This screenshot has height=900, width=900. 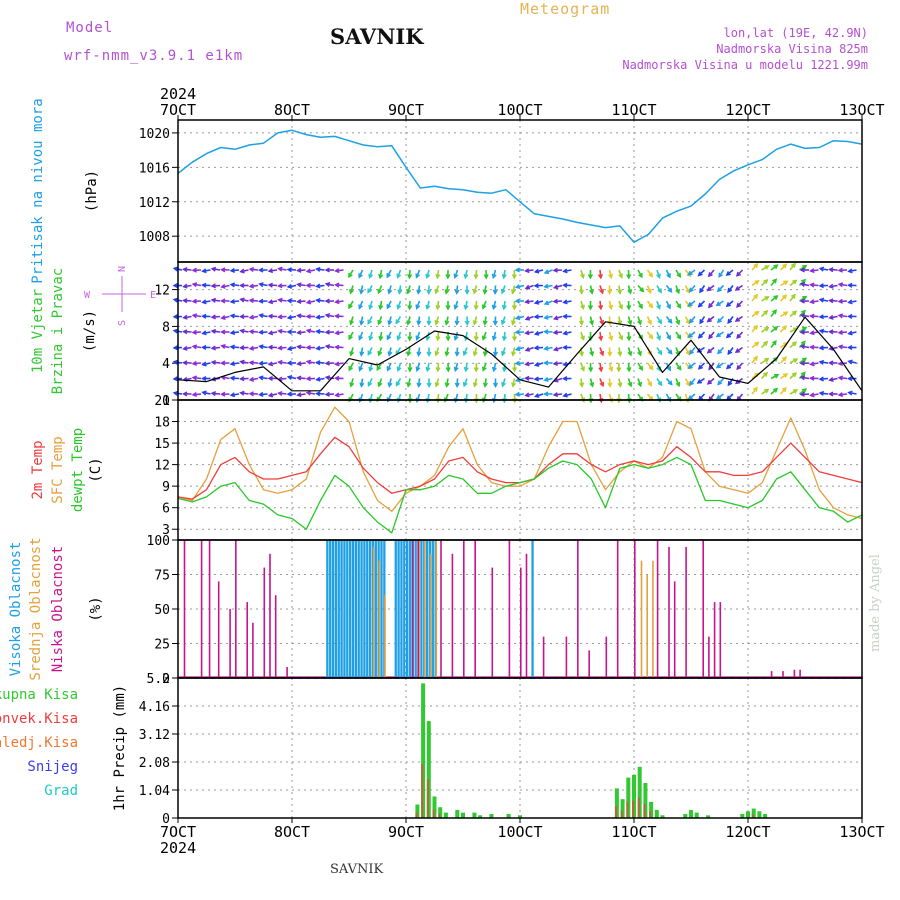 I want to click on y-tick-label: 12, so click(x=162, y=291).